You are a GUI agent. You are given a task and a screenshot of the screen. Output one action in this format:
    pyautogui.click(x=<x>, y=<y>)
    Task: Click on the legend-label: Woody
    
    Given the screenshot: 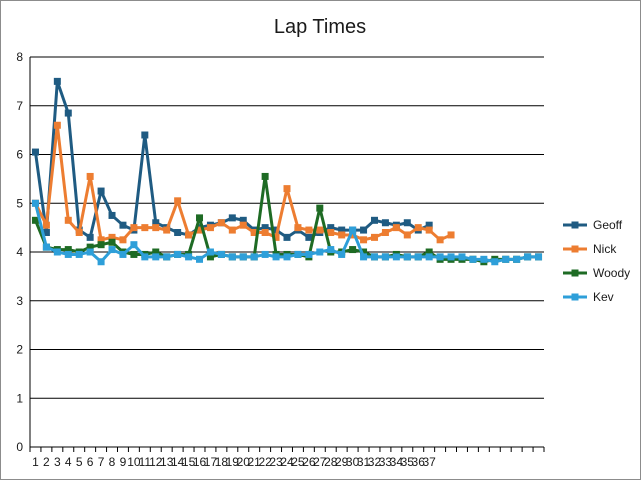 What is the action you would take?
    pyautogui.click(x=611, y=273)
    